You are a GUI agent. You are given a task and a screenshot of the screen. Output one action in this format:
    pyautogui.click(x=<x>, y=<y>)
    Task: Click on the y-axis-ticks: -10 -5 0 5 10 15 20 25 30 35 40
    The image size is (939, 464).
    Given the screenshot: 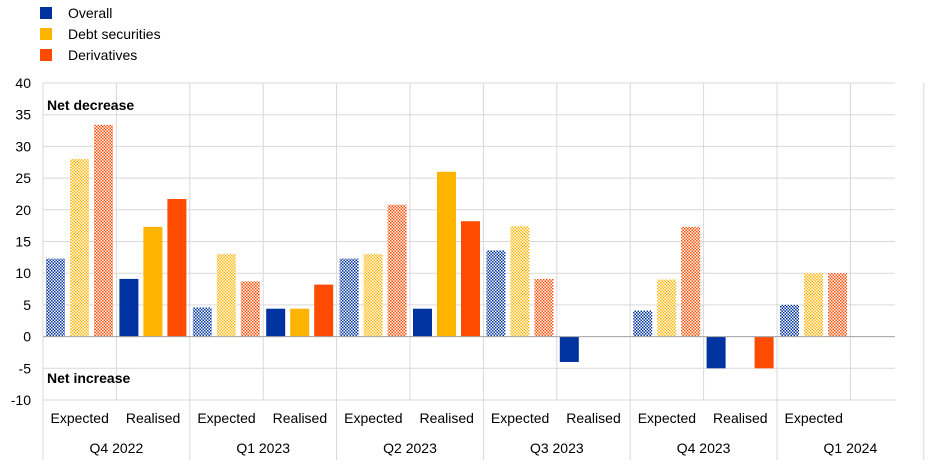 What is the action you would take?
    pyautogui.click(x=21, y=241)
    